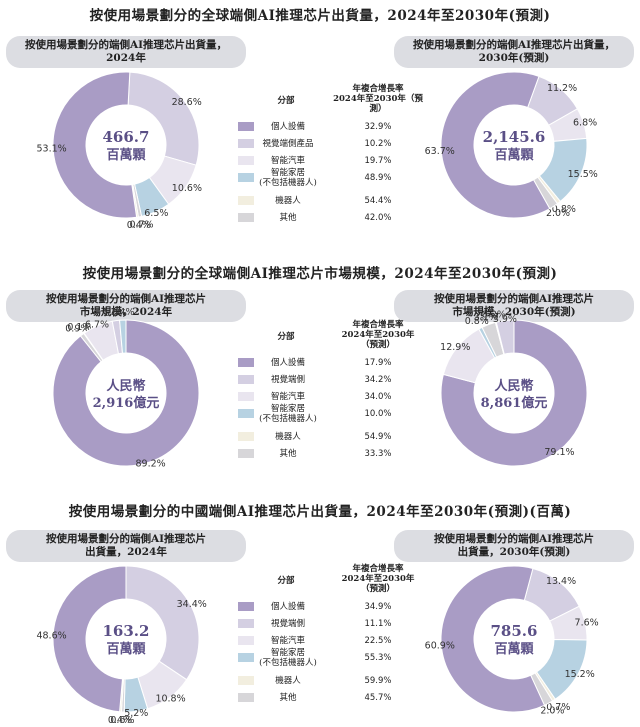  I want to click on legend-cagr-value: 34.2%, so click(378, 380).